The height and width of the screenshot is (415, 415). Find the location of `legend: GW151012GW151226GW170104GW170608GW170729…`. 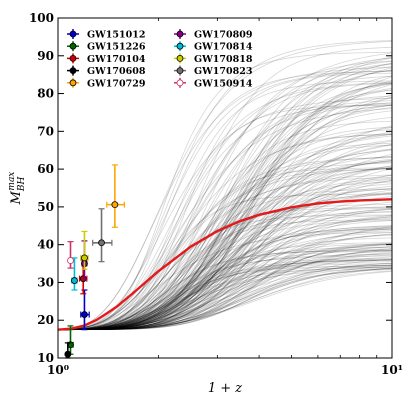

legend: GW151012GW151226GW170104GW170608GW170729… is located at coordinates (160, 59).